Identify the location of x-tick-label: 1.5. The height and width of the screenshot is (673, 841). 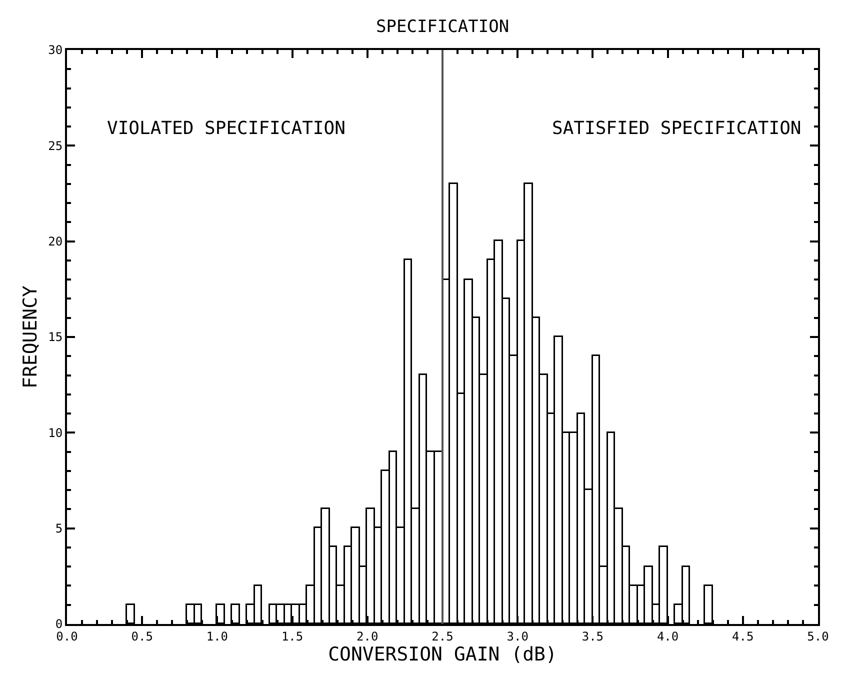
(292, 636).